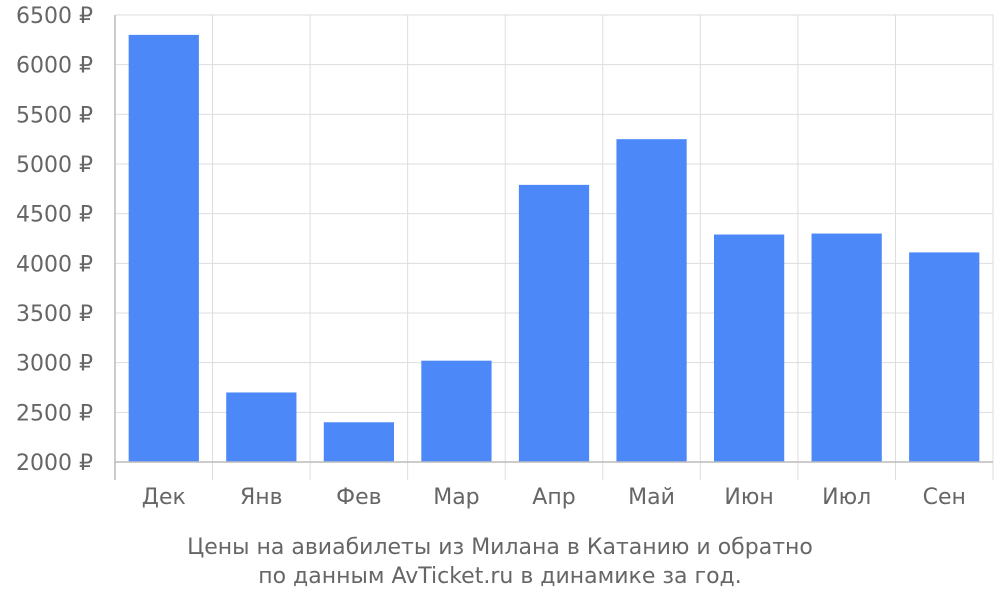 The image size is (1000, 600). I want to click on y-tick-label: 2500 ₽, so click(54, 413).